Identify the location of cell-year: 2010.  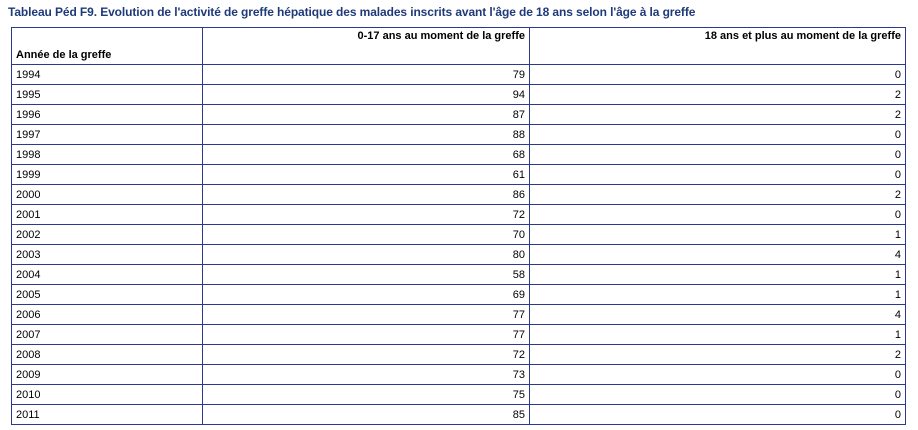
(107, 394).